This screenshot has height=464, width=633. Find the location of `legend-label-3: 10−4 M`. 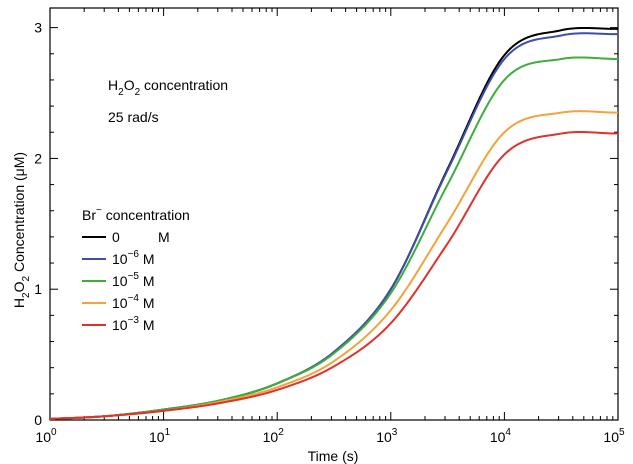

legend-label-3: 10−4 M is located at coordinates (133, 302).